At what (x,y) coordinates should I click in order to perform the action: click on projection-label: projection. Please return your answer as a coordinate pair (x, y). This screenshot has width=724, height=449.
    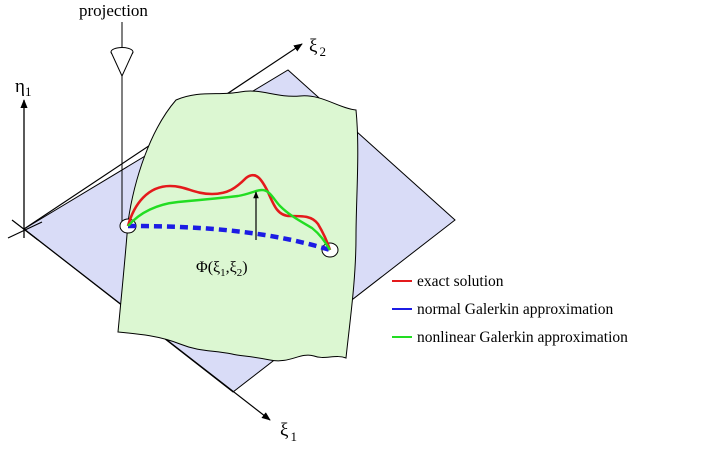
    Looking at the image, I should click on (113, 10).